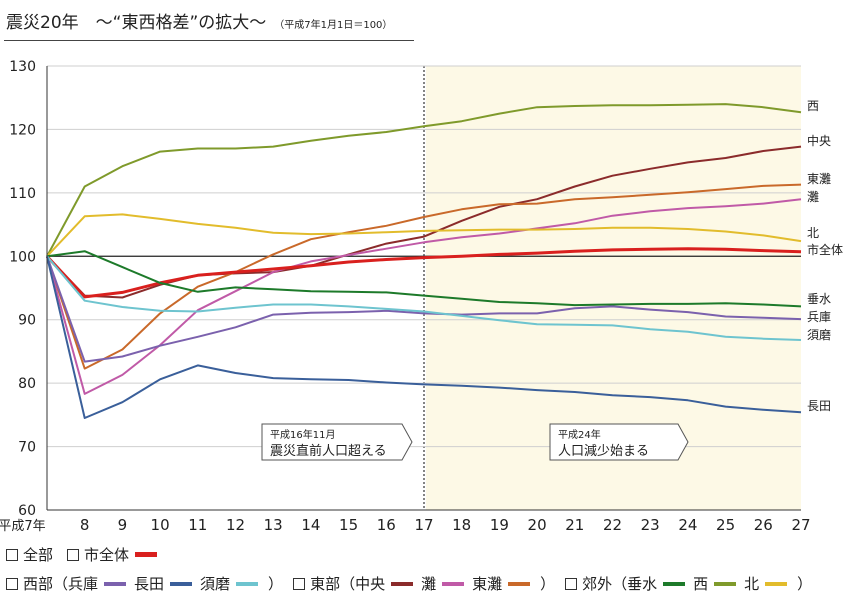 The image size is (845, 605). I want to click on legend-swatch-higashinada, so click(519, 583).